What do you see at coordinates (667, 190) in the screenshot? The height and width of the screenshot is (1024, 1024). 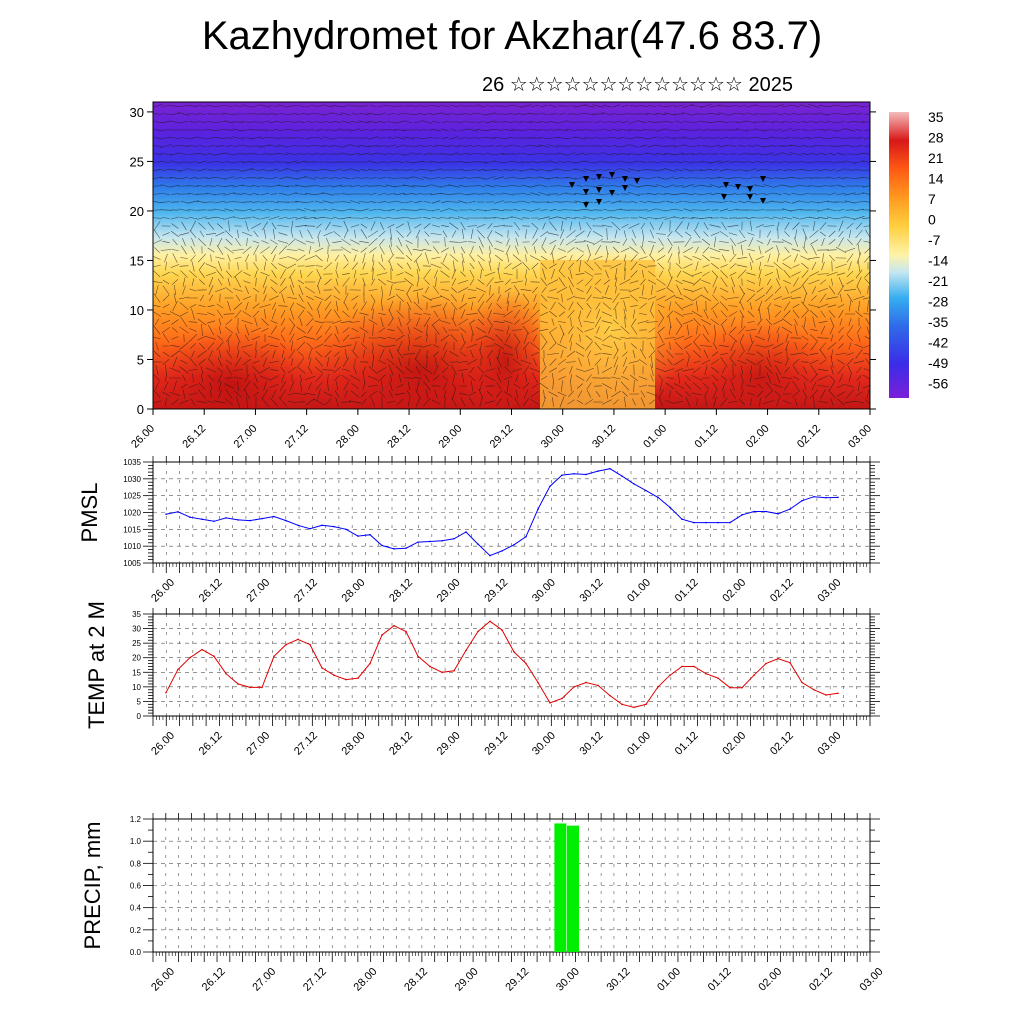 I see `wind-arrowheads` at bounding box center [667, 190].